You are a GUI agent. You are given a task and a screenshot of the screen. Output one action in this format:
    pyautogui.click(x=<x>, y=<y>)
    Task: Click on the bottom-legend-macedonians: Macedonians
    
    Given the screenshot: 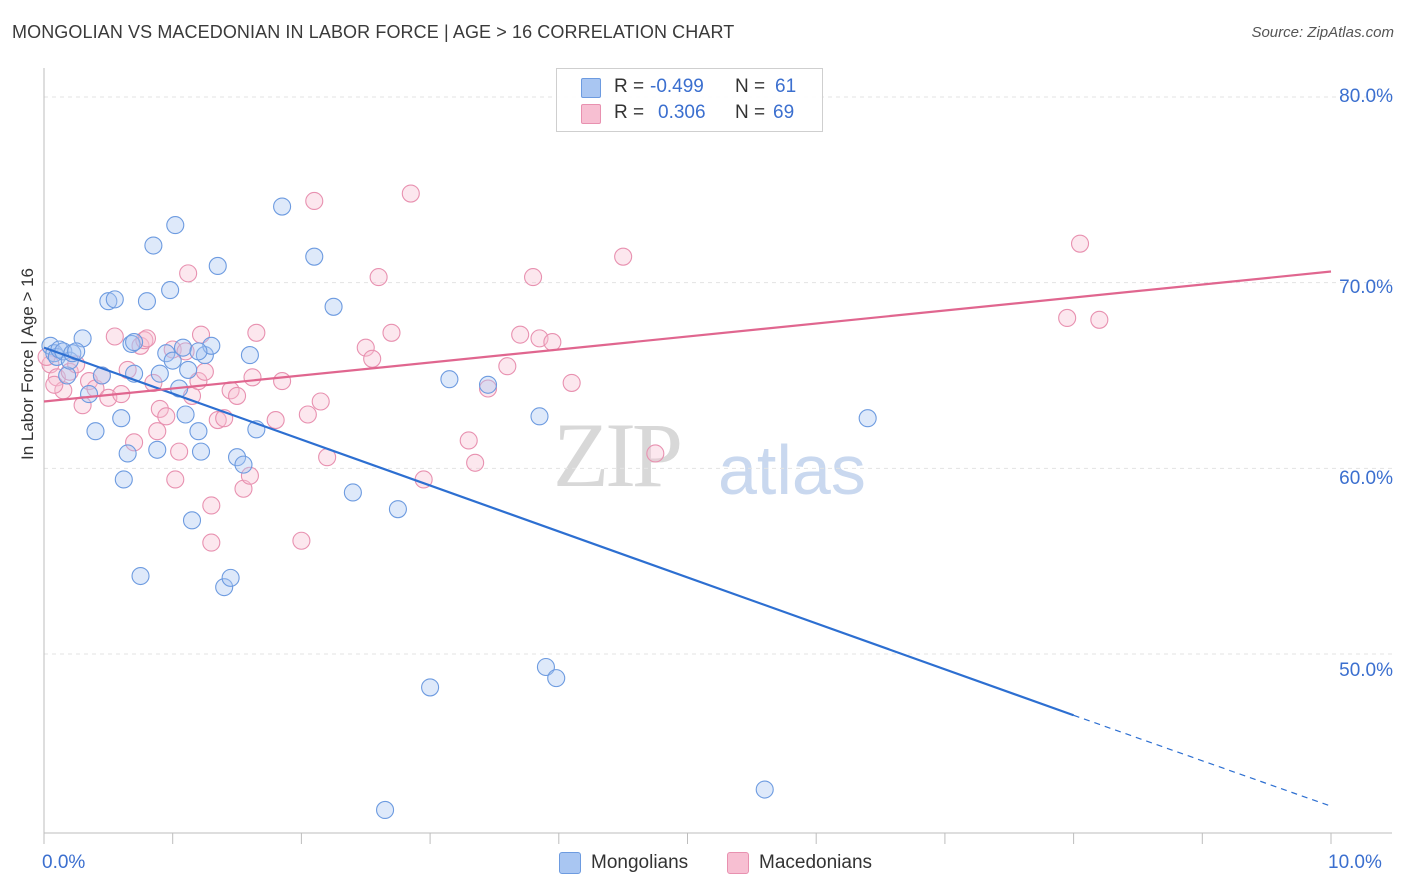 What is the action you would take?
    pyautogui.click(x=799, y=863)
    